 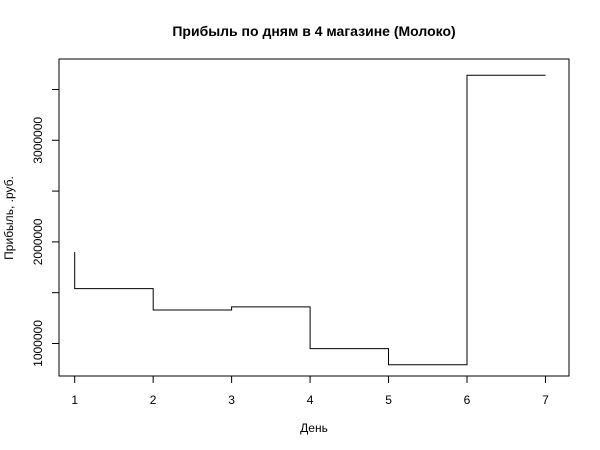 I want to click on x-tick-label: 6, so click(x=467, y=400).